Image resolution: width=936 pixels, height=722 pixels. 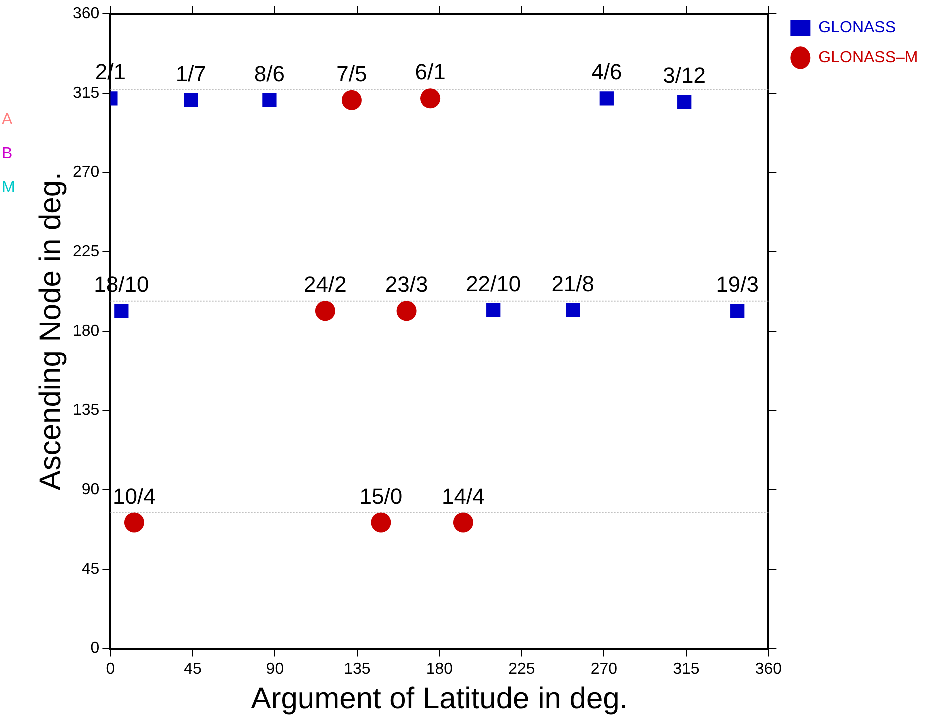 I want to click on y-tick-label: 90, so click(x=91, y=490).